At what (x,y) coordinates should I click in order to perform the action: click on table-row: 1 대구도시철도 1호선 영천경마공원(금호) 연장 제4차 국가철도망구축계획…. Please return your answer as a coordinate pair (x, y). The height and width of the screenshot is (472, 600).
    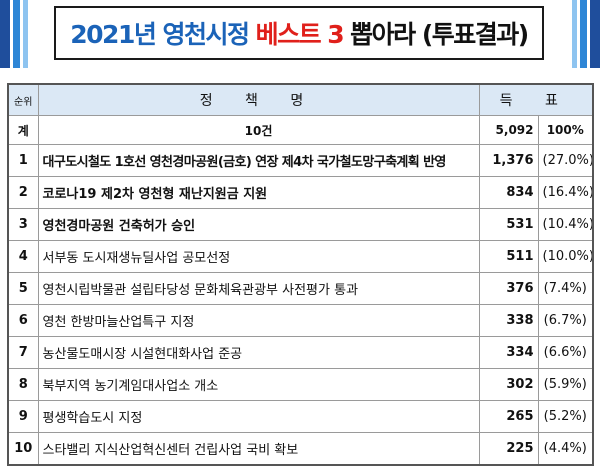
    Looking at the image, I should click on (300, 160).